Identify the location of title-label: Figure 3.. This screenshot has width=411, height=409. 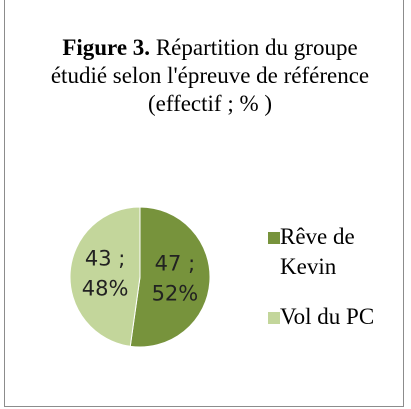
(106, 47).